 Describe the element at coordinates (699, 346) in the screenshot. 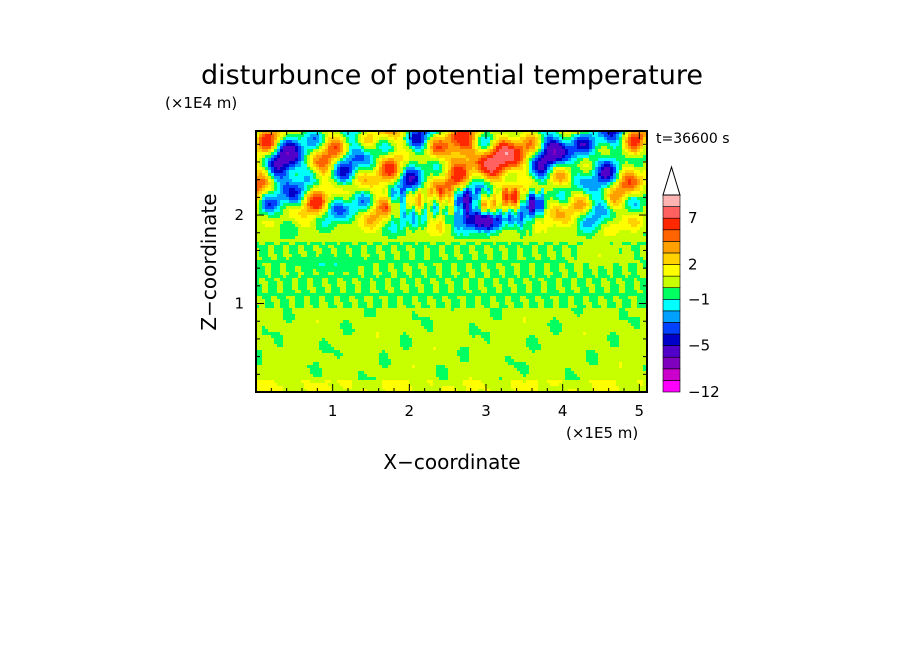

I see `colorbar-tick-label: −5` at that location.